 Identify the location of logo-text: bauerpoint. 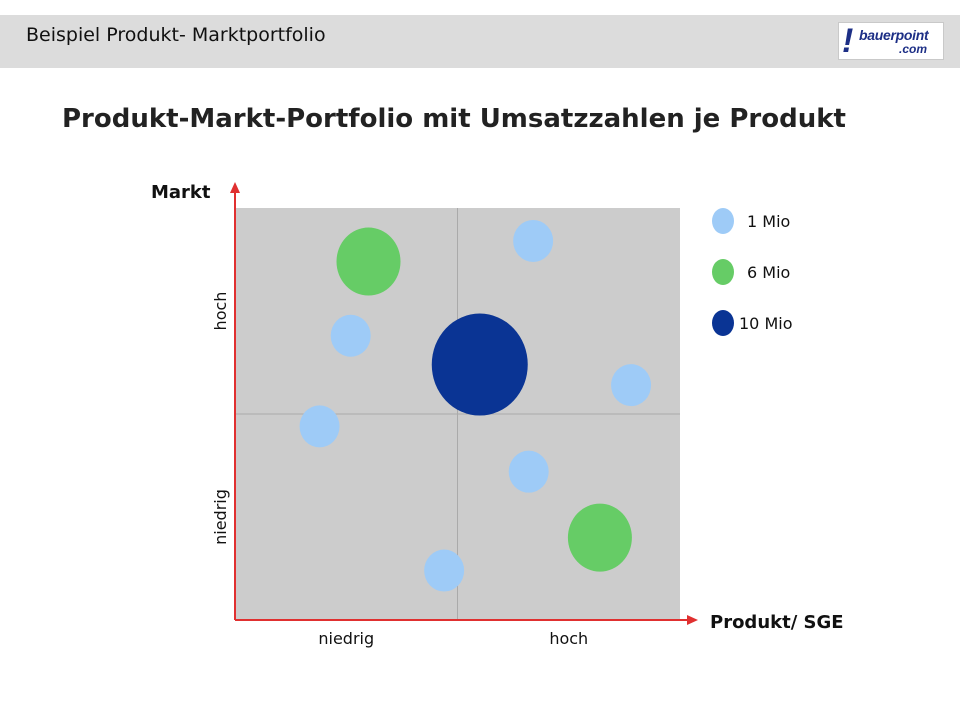
(894, 35).